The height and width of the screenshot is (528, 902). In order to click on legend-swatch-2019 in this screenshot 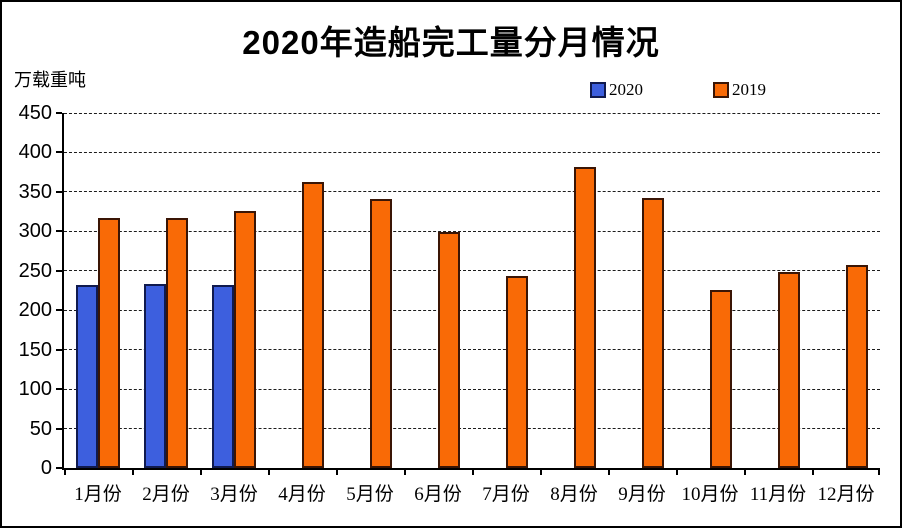, I will do `click(721, 90)`.